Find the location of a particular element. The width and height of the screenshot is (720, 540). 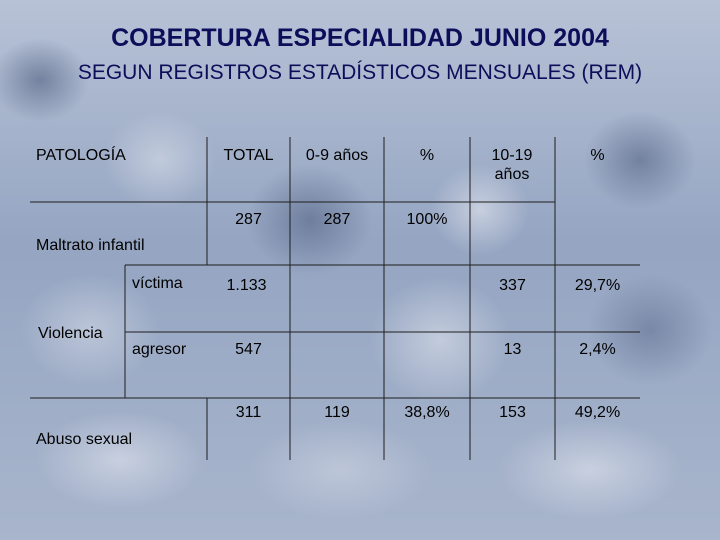

header-age-0-9: 0-9 años is located at coordinates (337, 155).